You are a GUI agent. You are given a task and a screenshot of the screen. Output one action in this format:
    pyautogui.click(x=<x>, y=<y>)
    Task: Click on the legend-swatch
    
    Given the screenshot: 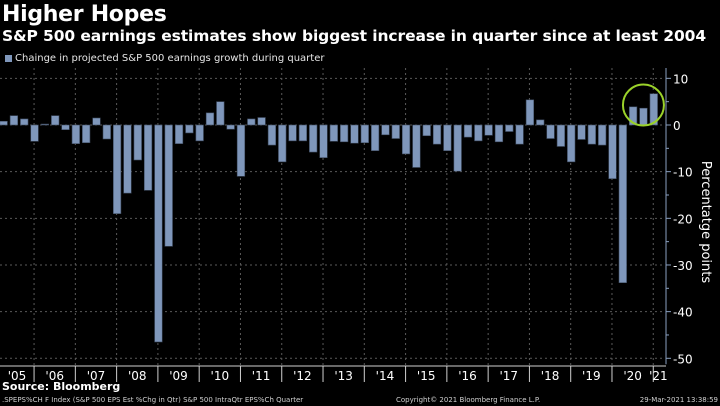 What is the action you would take?
    pyautogui.click(x=8, y=58)
    